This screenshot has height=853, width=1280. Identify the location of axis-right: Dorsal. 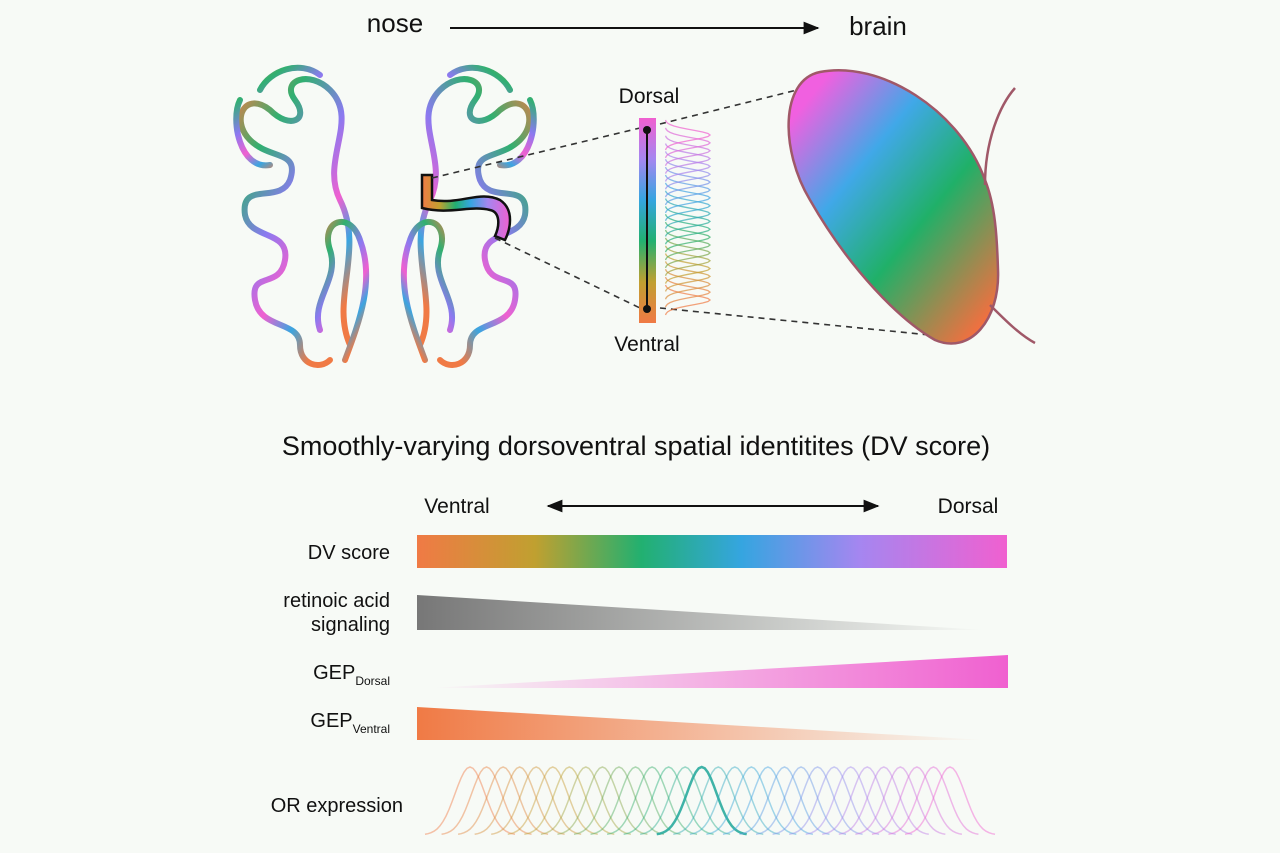
(968, 506).